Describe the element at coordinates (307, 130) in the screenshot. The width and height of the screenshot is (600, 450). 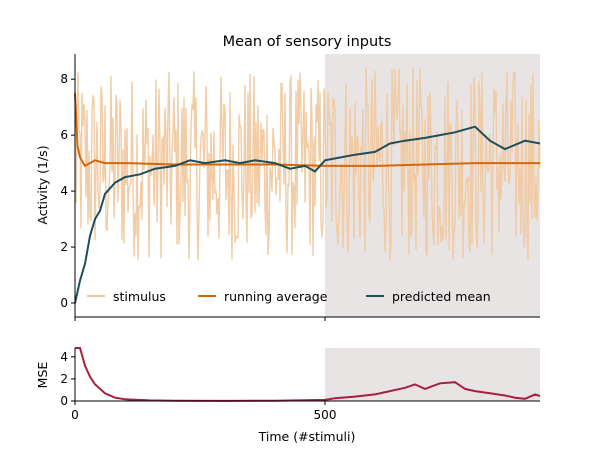
I see `running-average-line` at that location.